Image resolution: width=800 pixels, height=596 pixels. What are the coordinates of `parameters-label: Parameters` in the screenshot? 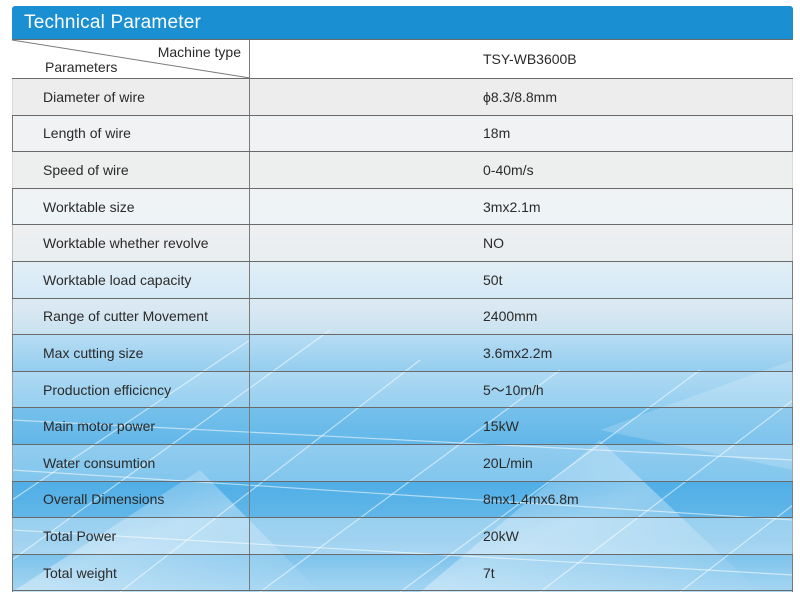 It's located at (81, 67).